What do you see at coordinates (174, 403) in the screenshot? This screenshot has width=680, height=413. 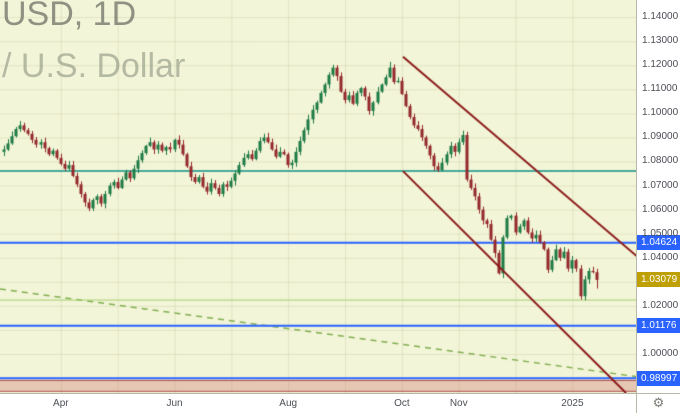 I see `time-axis-label: Jun` at bounding box center [174, 403].